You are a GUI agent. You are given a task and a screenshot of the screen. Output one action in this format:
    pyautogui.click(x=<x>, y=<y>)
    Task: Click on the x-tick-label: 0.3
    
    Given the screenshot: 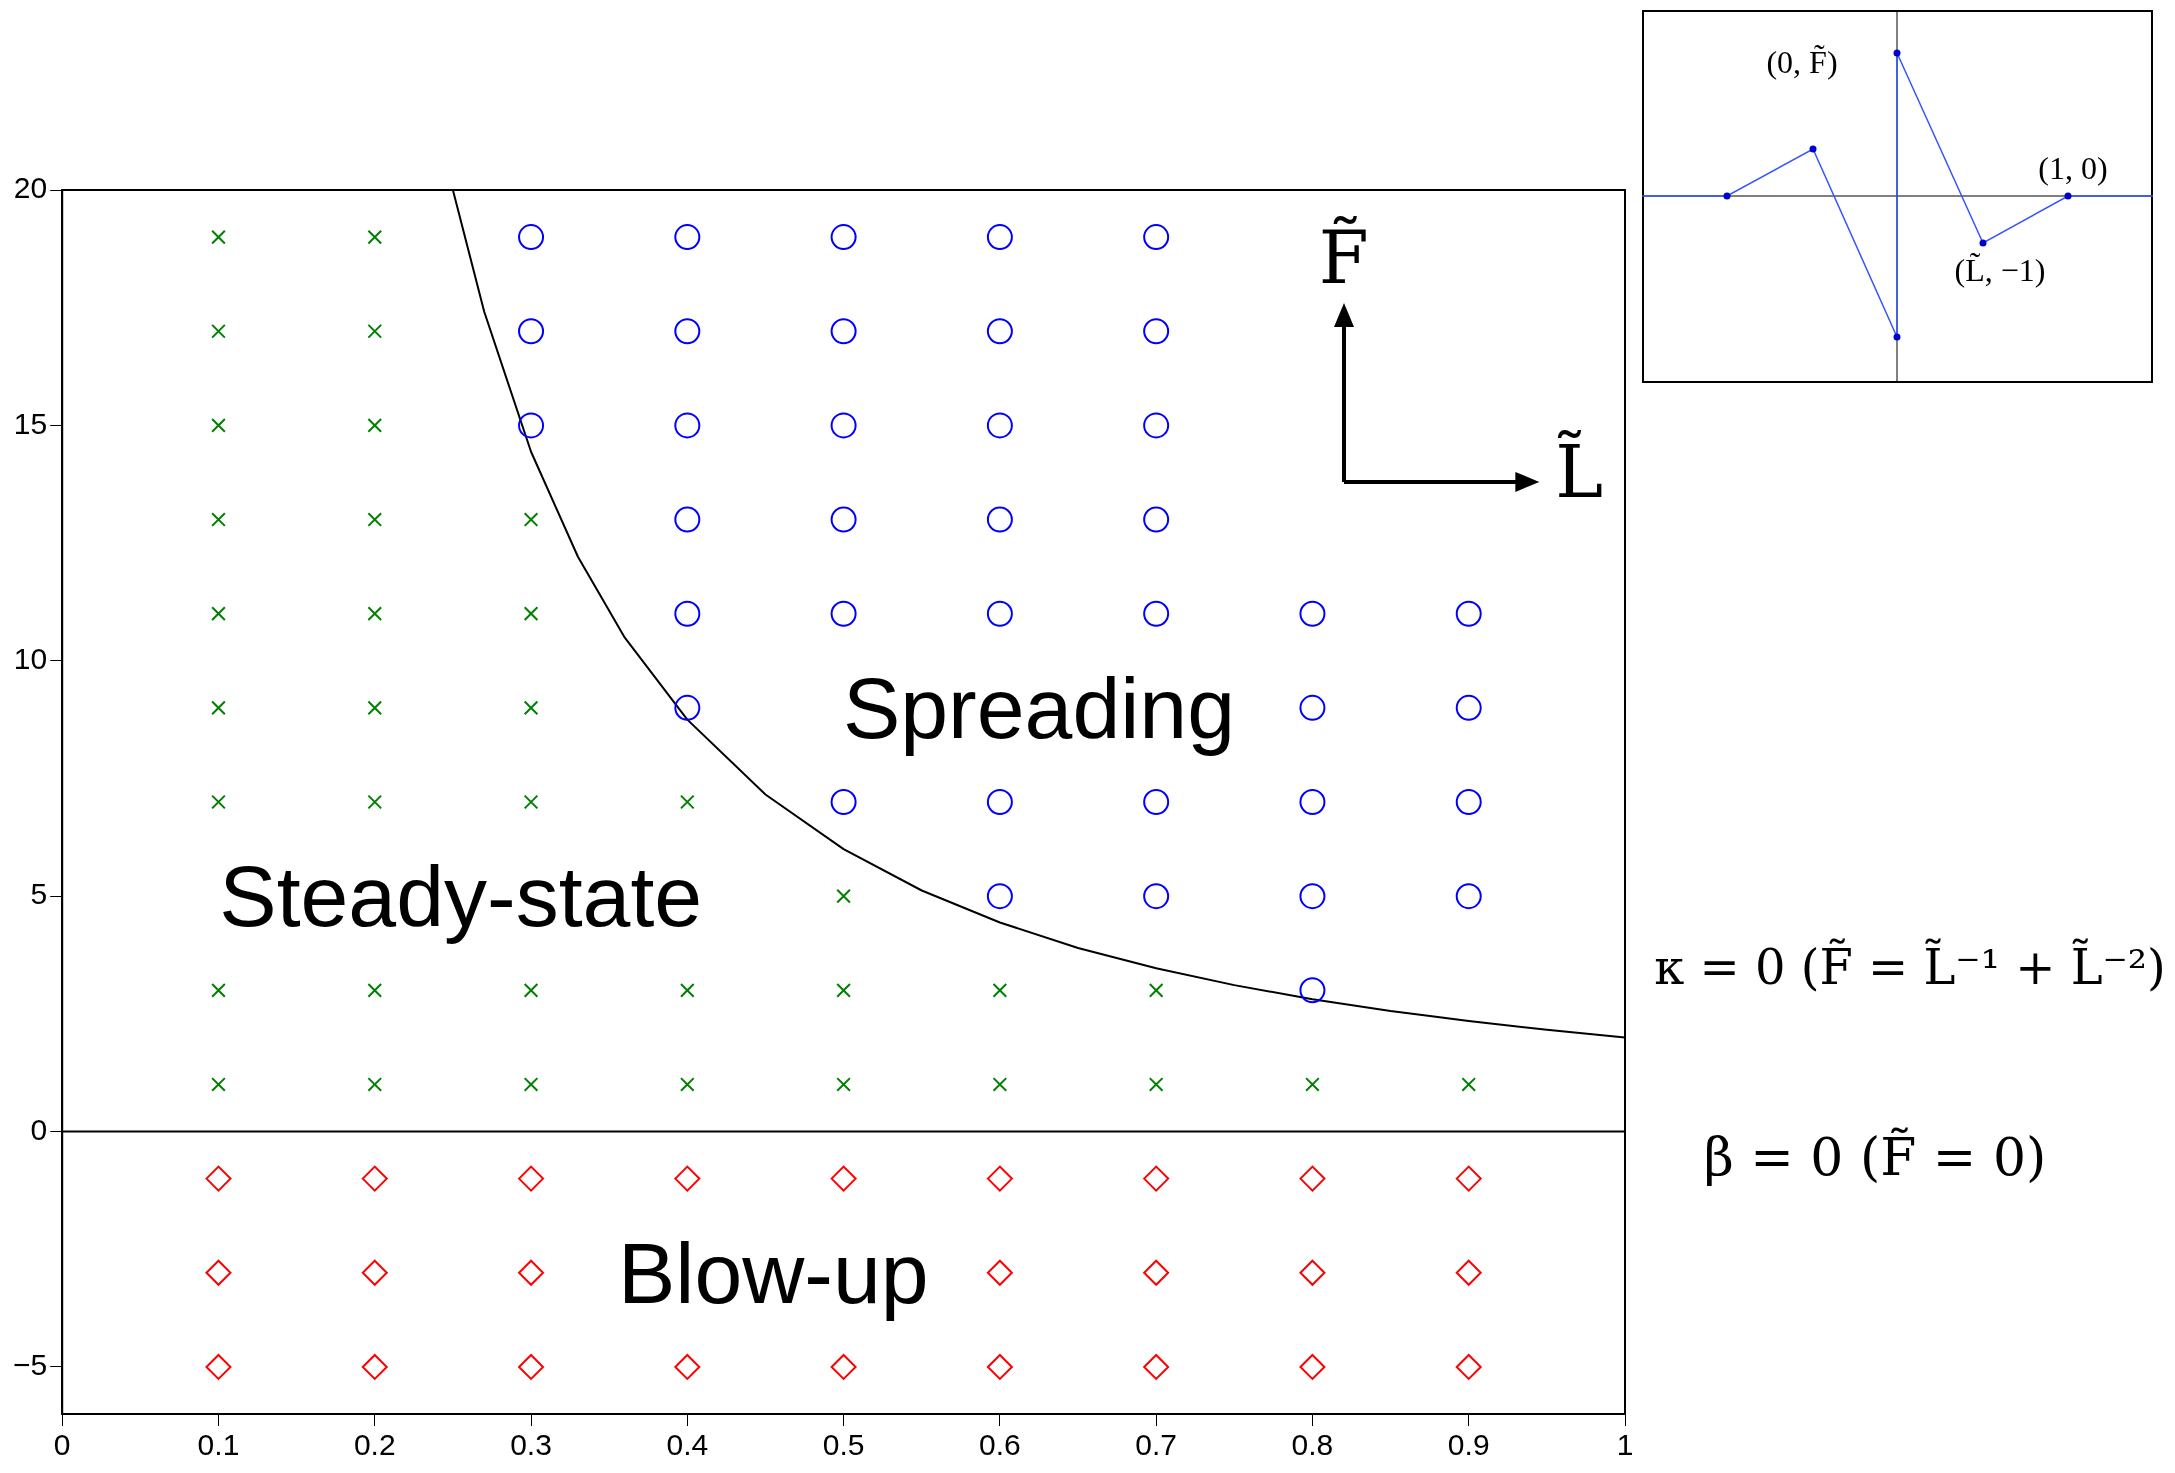 What is the action you would take?
    pyautogui.click(x=531, y=1445)
    